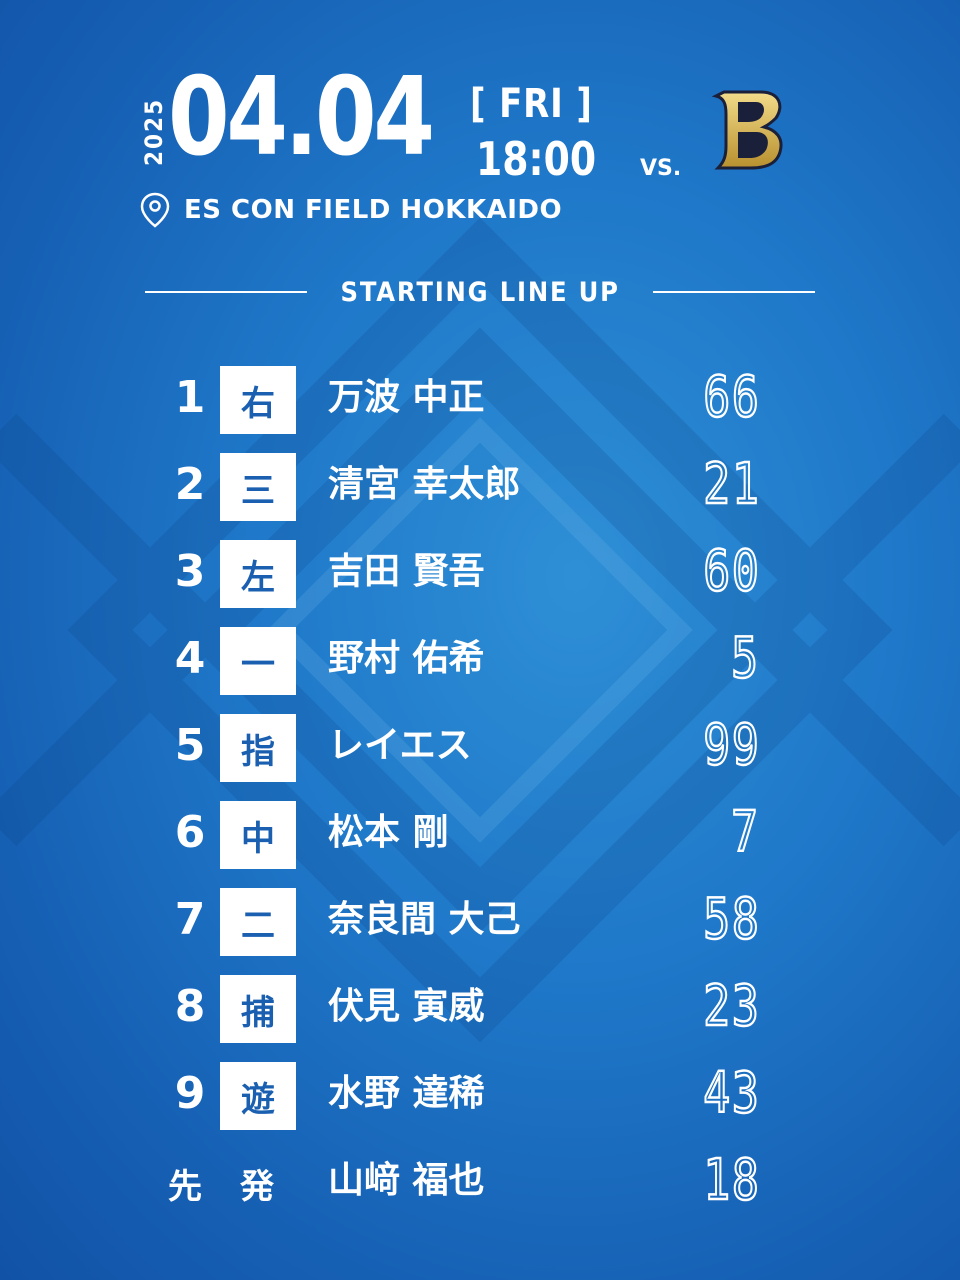  What do you see at coordinates (731, 1093) in the screenshot?
I see `uniform-number: 43` at bounding box center [731, 1093].